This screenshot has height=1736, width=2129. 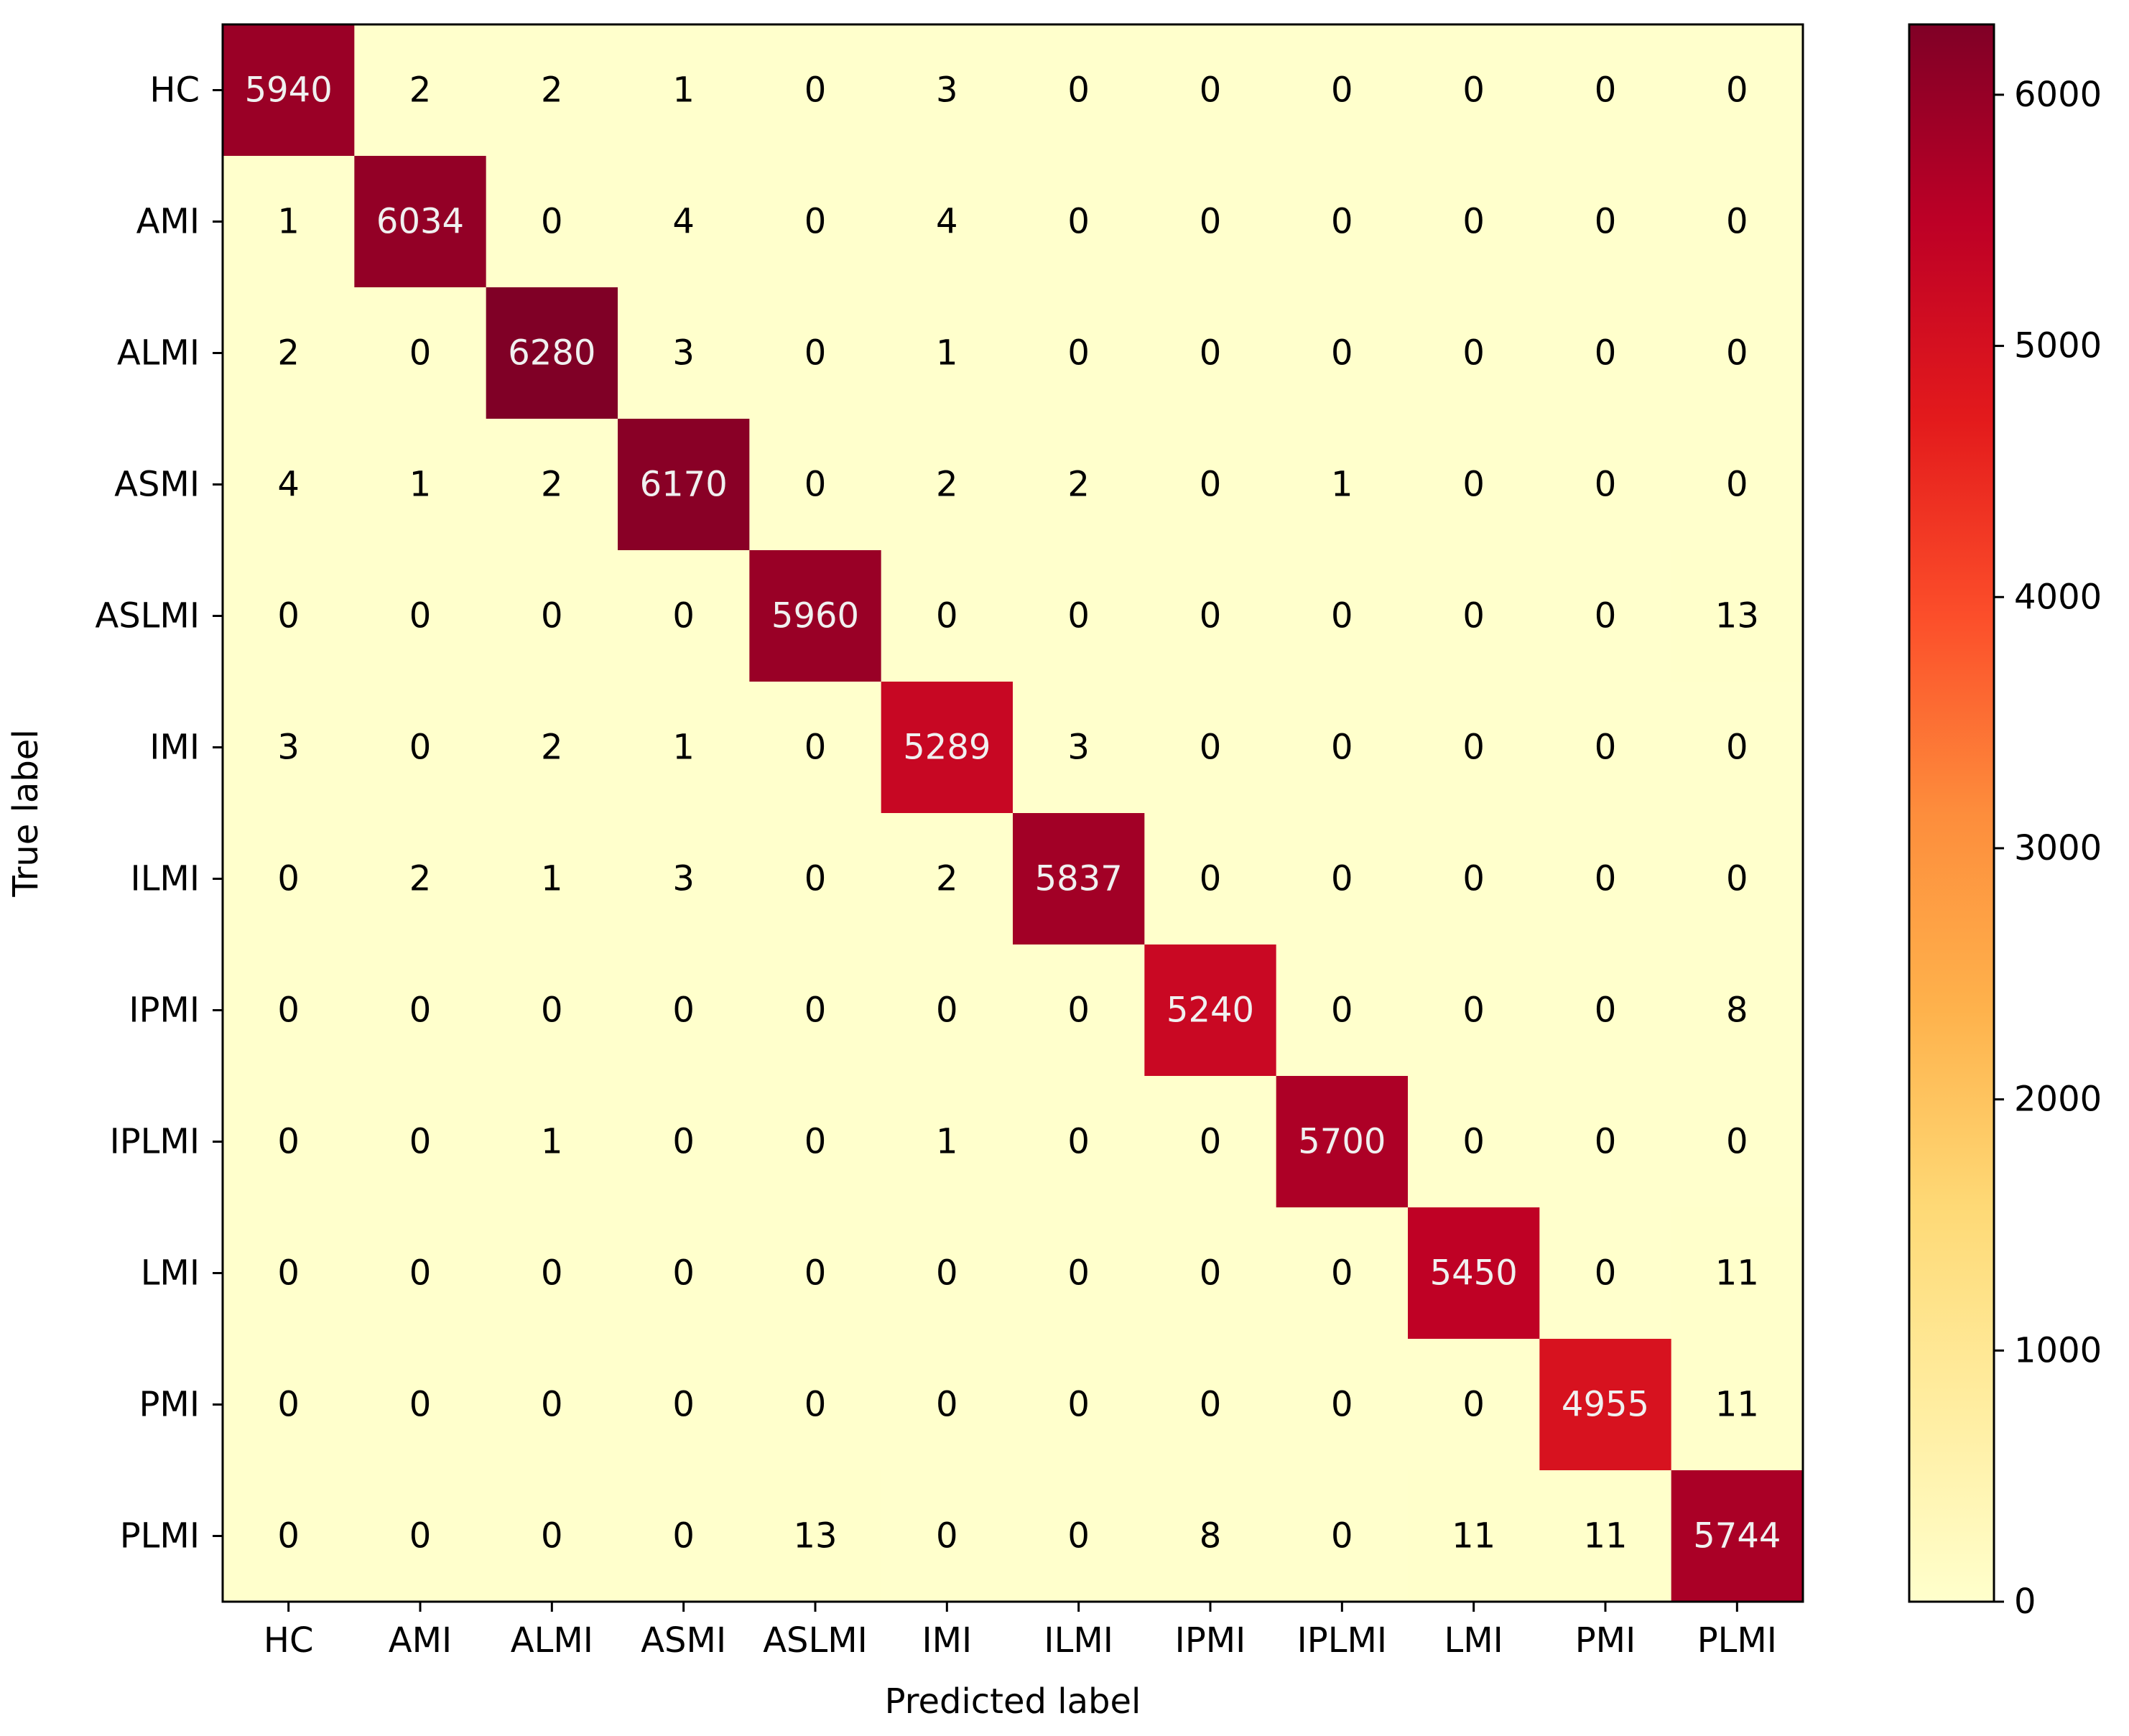 I want to click on cell-value-label: 5289, so click(x=947, y=748).